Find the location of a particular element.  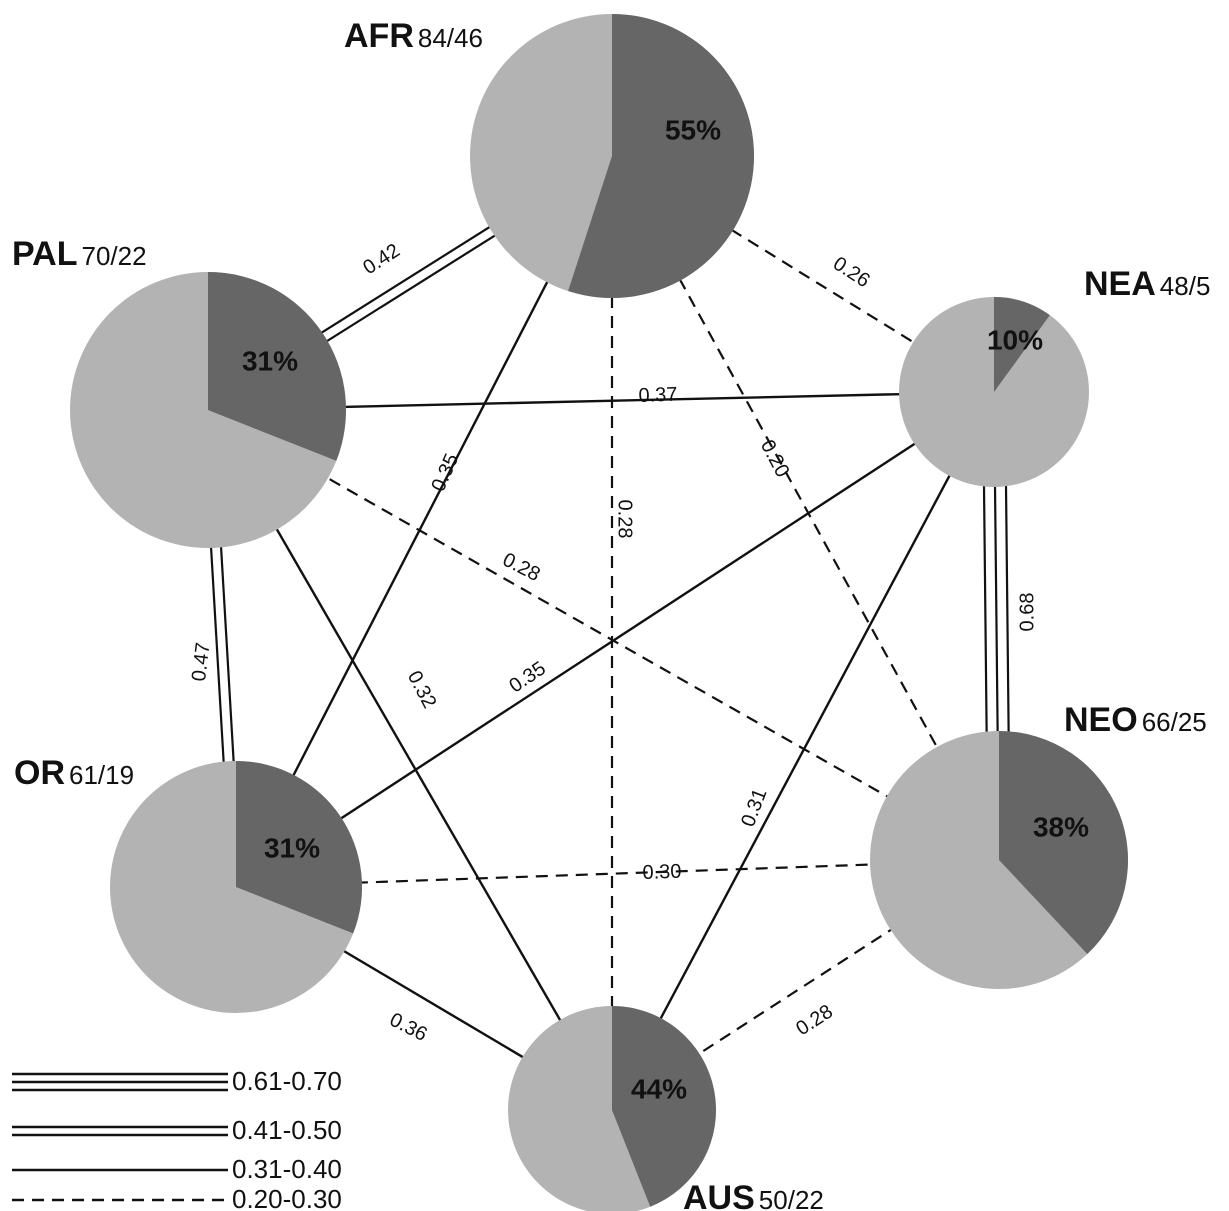

region-counts: 50/22 is located at coordinates (791, 1198).